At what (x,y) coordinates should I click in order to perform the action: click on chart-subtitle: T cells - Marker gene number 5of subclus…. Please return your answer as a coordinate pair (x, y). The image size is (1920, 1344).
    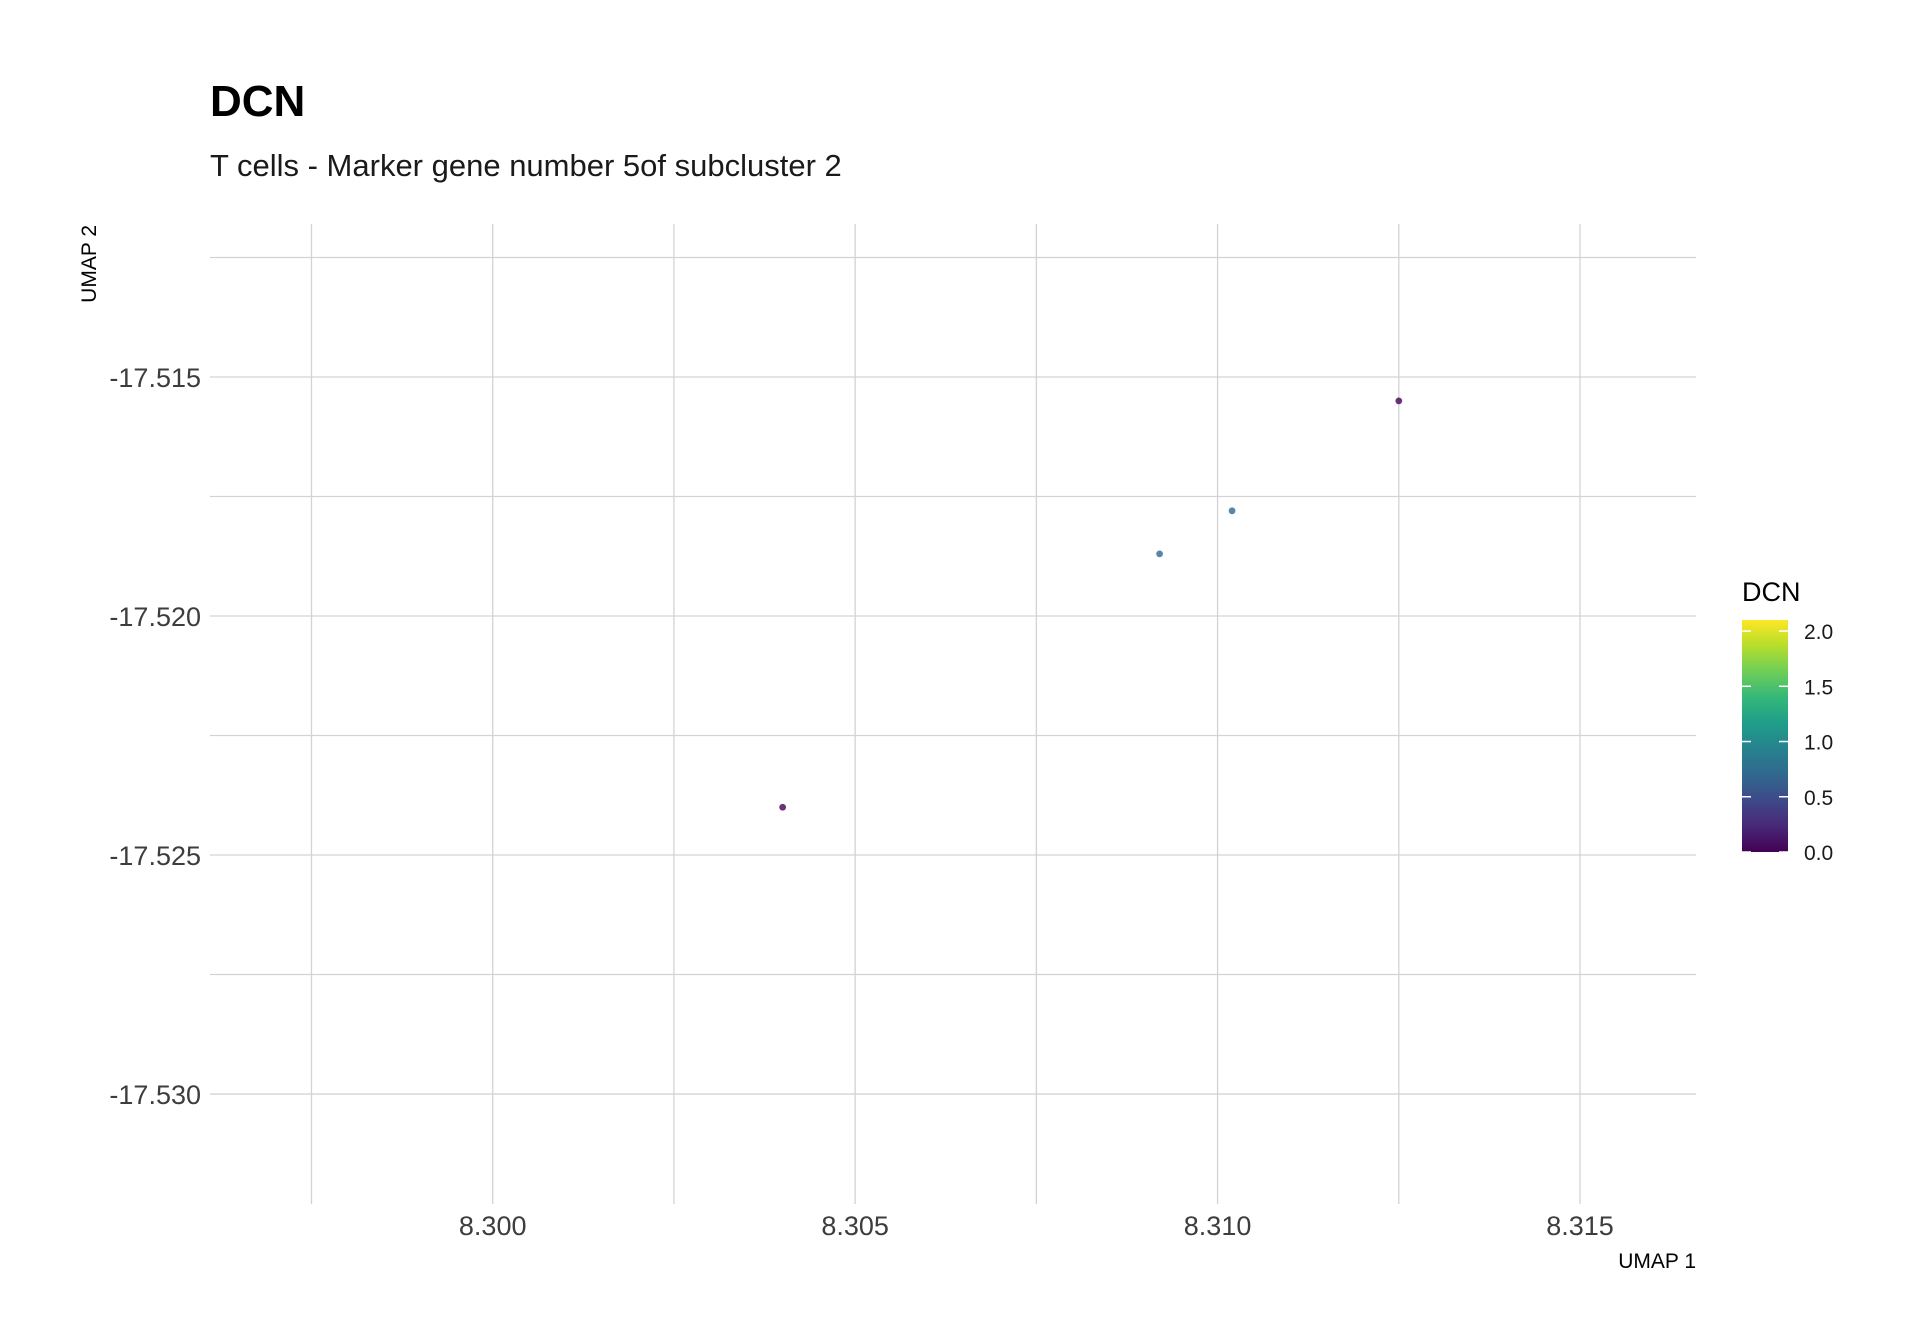
    Looking at the image, I should click on (526, 165).